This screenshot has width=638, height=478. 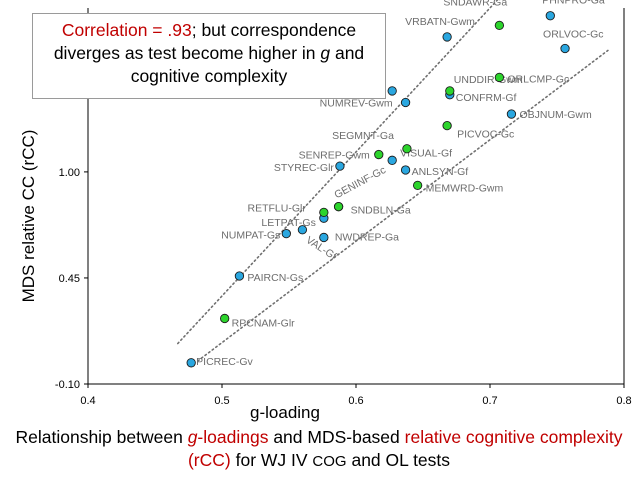 I want to click on data-point-paircn-gs, so click(x=239, y=276).